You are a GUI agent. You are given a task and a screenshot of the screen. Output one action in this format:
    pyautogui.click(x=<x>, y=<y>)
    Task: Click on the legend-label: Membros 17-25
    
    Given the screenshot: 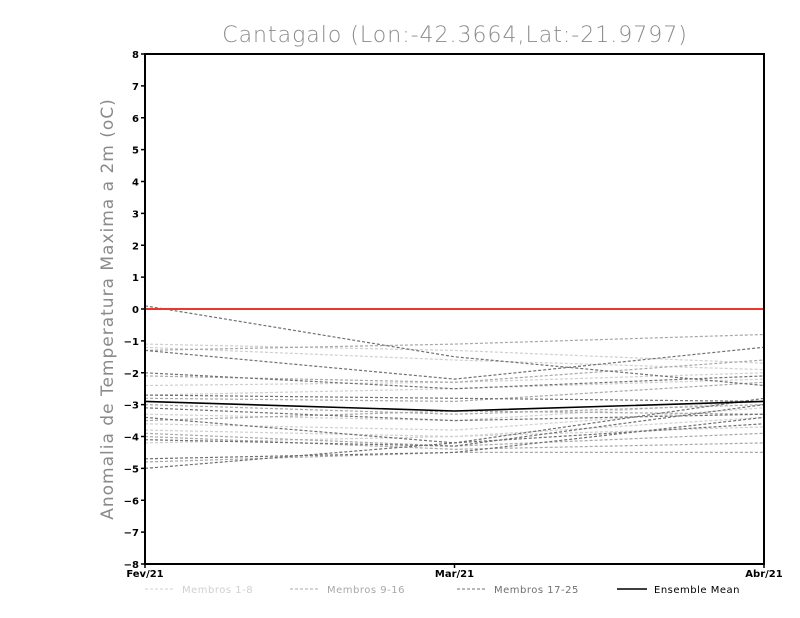 What is the action you would take?
    pyautogui.click(x=536, y=590)
    